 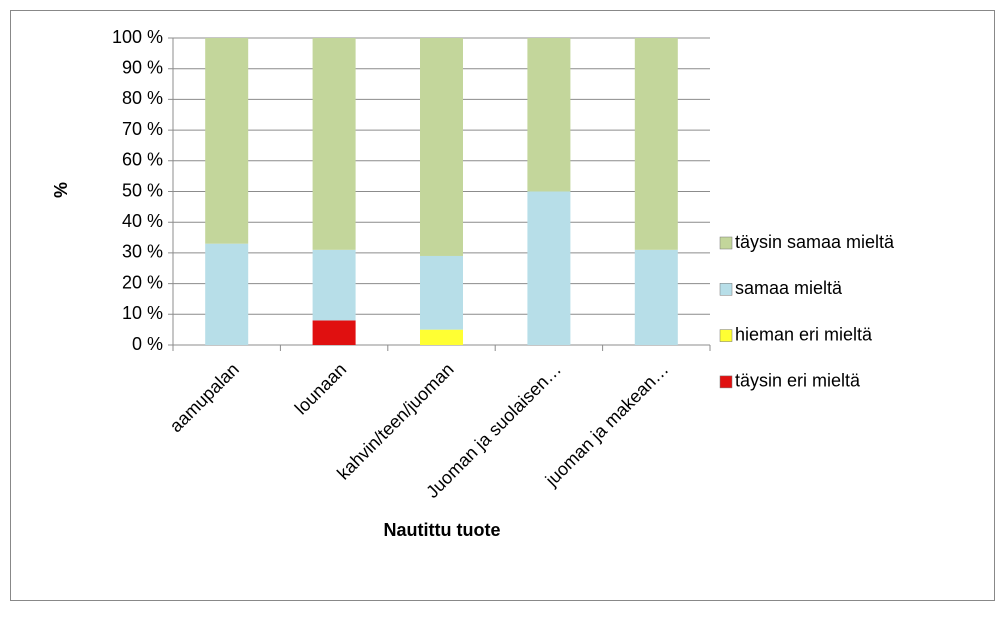 I want to click on y-tick-label: 0 %, so click(x=147, y=344).